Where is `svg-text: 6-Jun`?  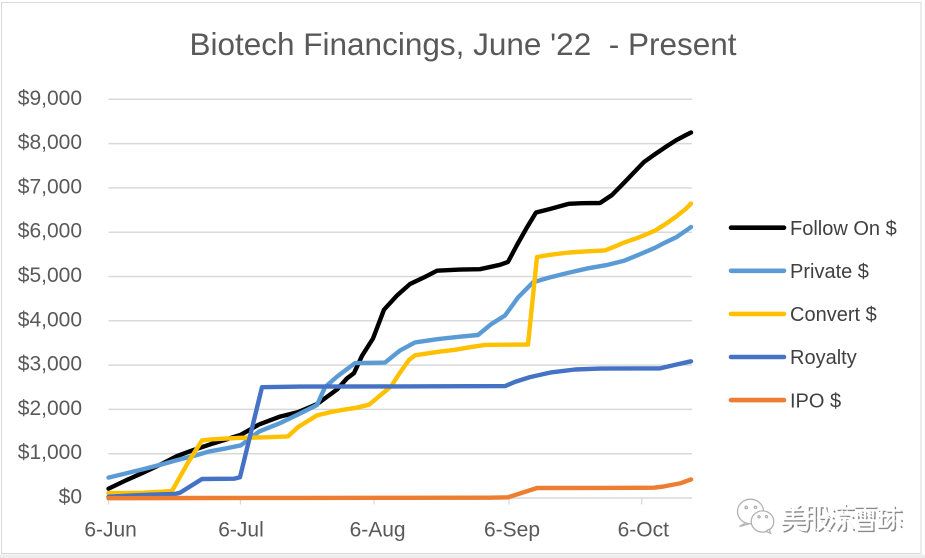 svg-text: 6-Jun is located at coordinates (110, 530).